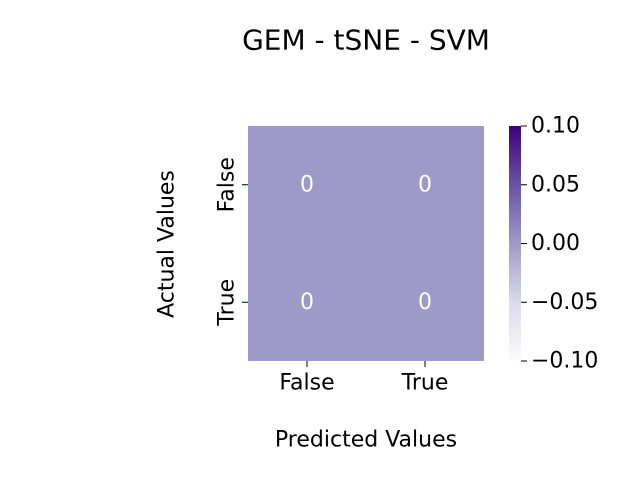  I want to click on y-tick-label: True, so click(227, 303).